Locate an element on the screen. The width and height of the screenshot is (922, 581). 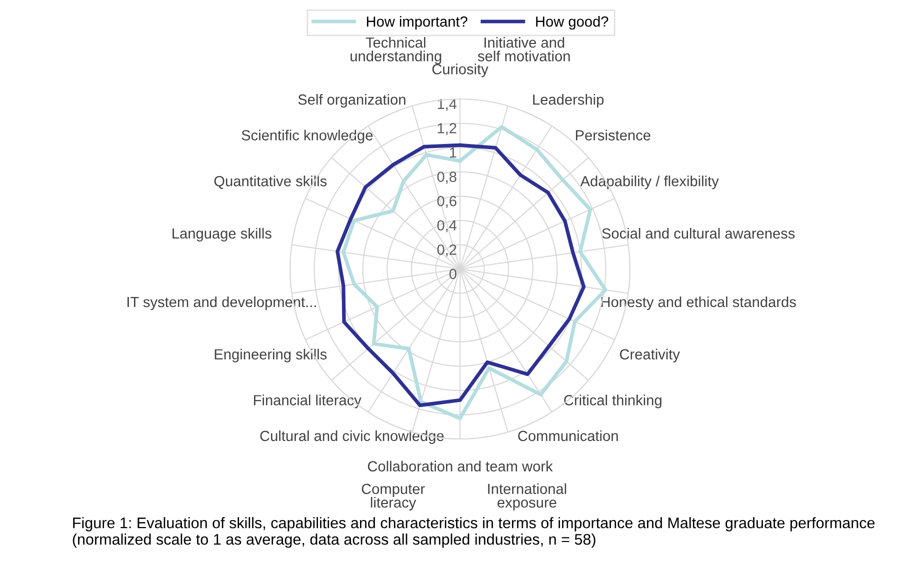
y-tick-label: 0,8 is located at coordinates (446, 178).